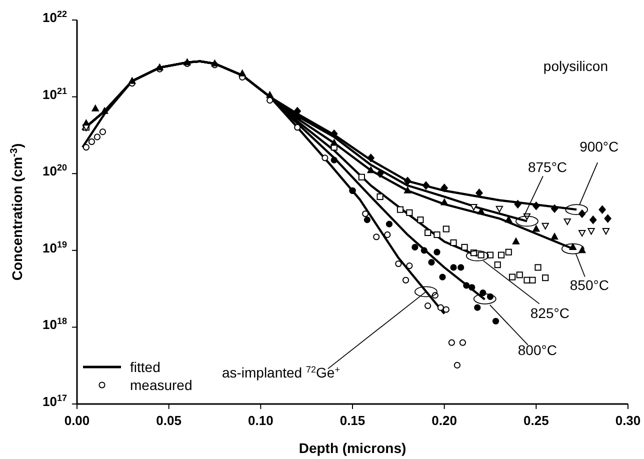 The image size is (644, 459). Describe the element at coordinates (628, 420) in the screenshot. I see `x-tick-label: 0.30` at that location.